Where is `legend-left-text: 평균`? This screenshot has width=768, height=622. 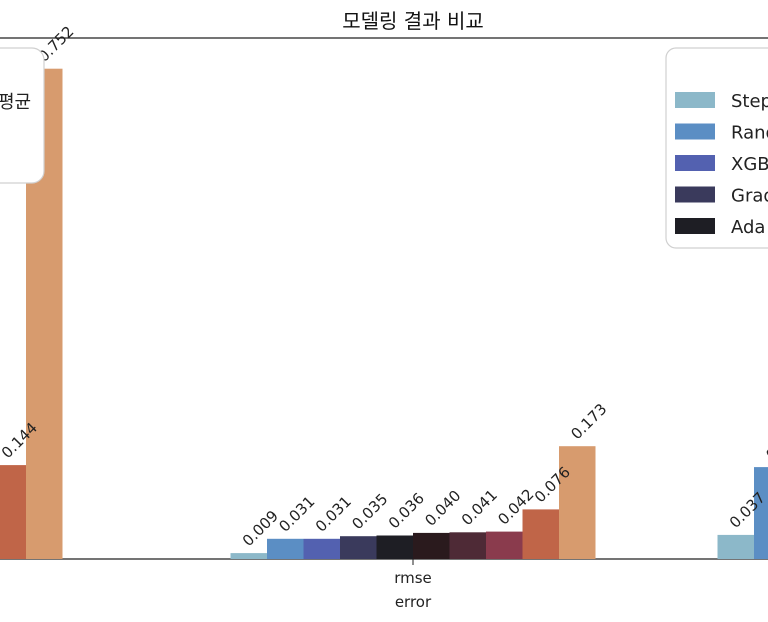 legend-left-text: 평균 is located at coordinates (15, 102).